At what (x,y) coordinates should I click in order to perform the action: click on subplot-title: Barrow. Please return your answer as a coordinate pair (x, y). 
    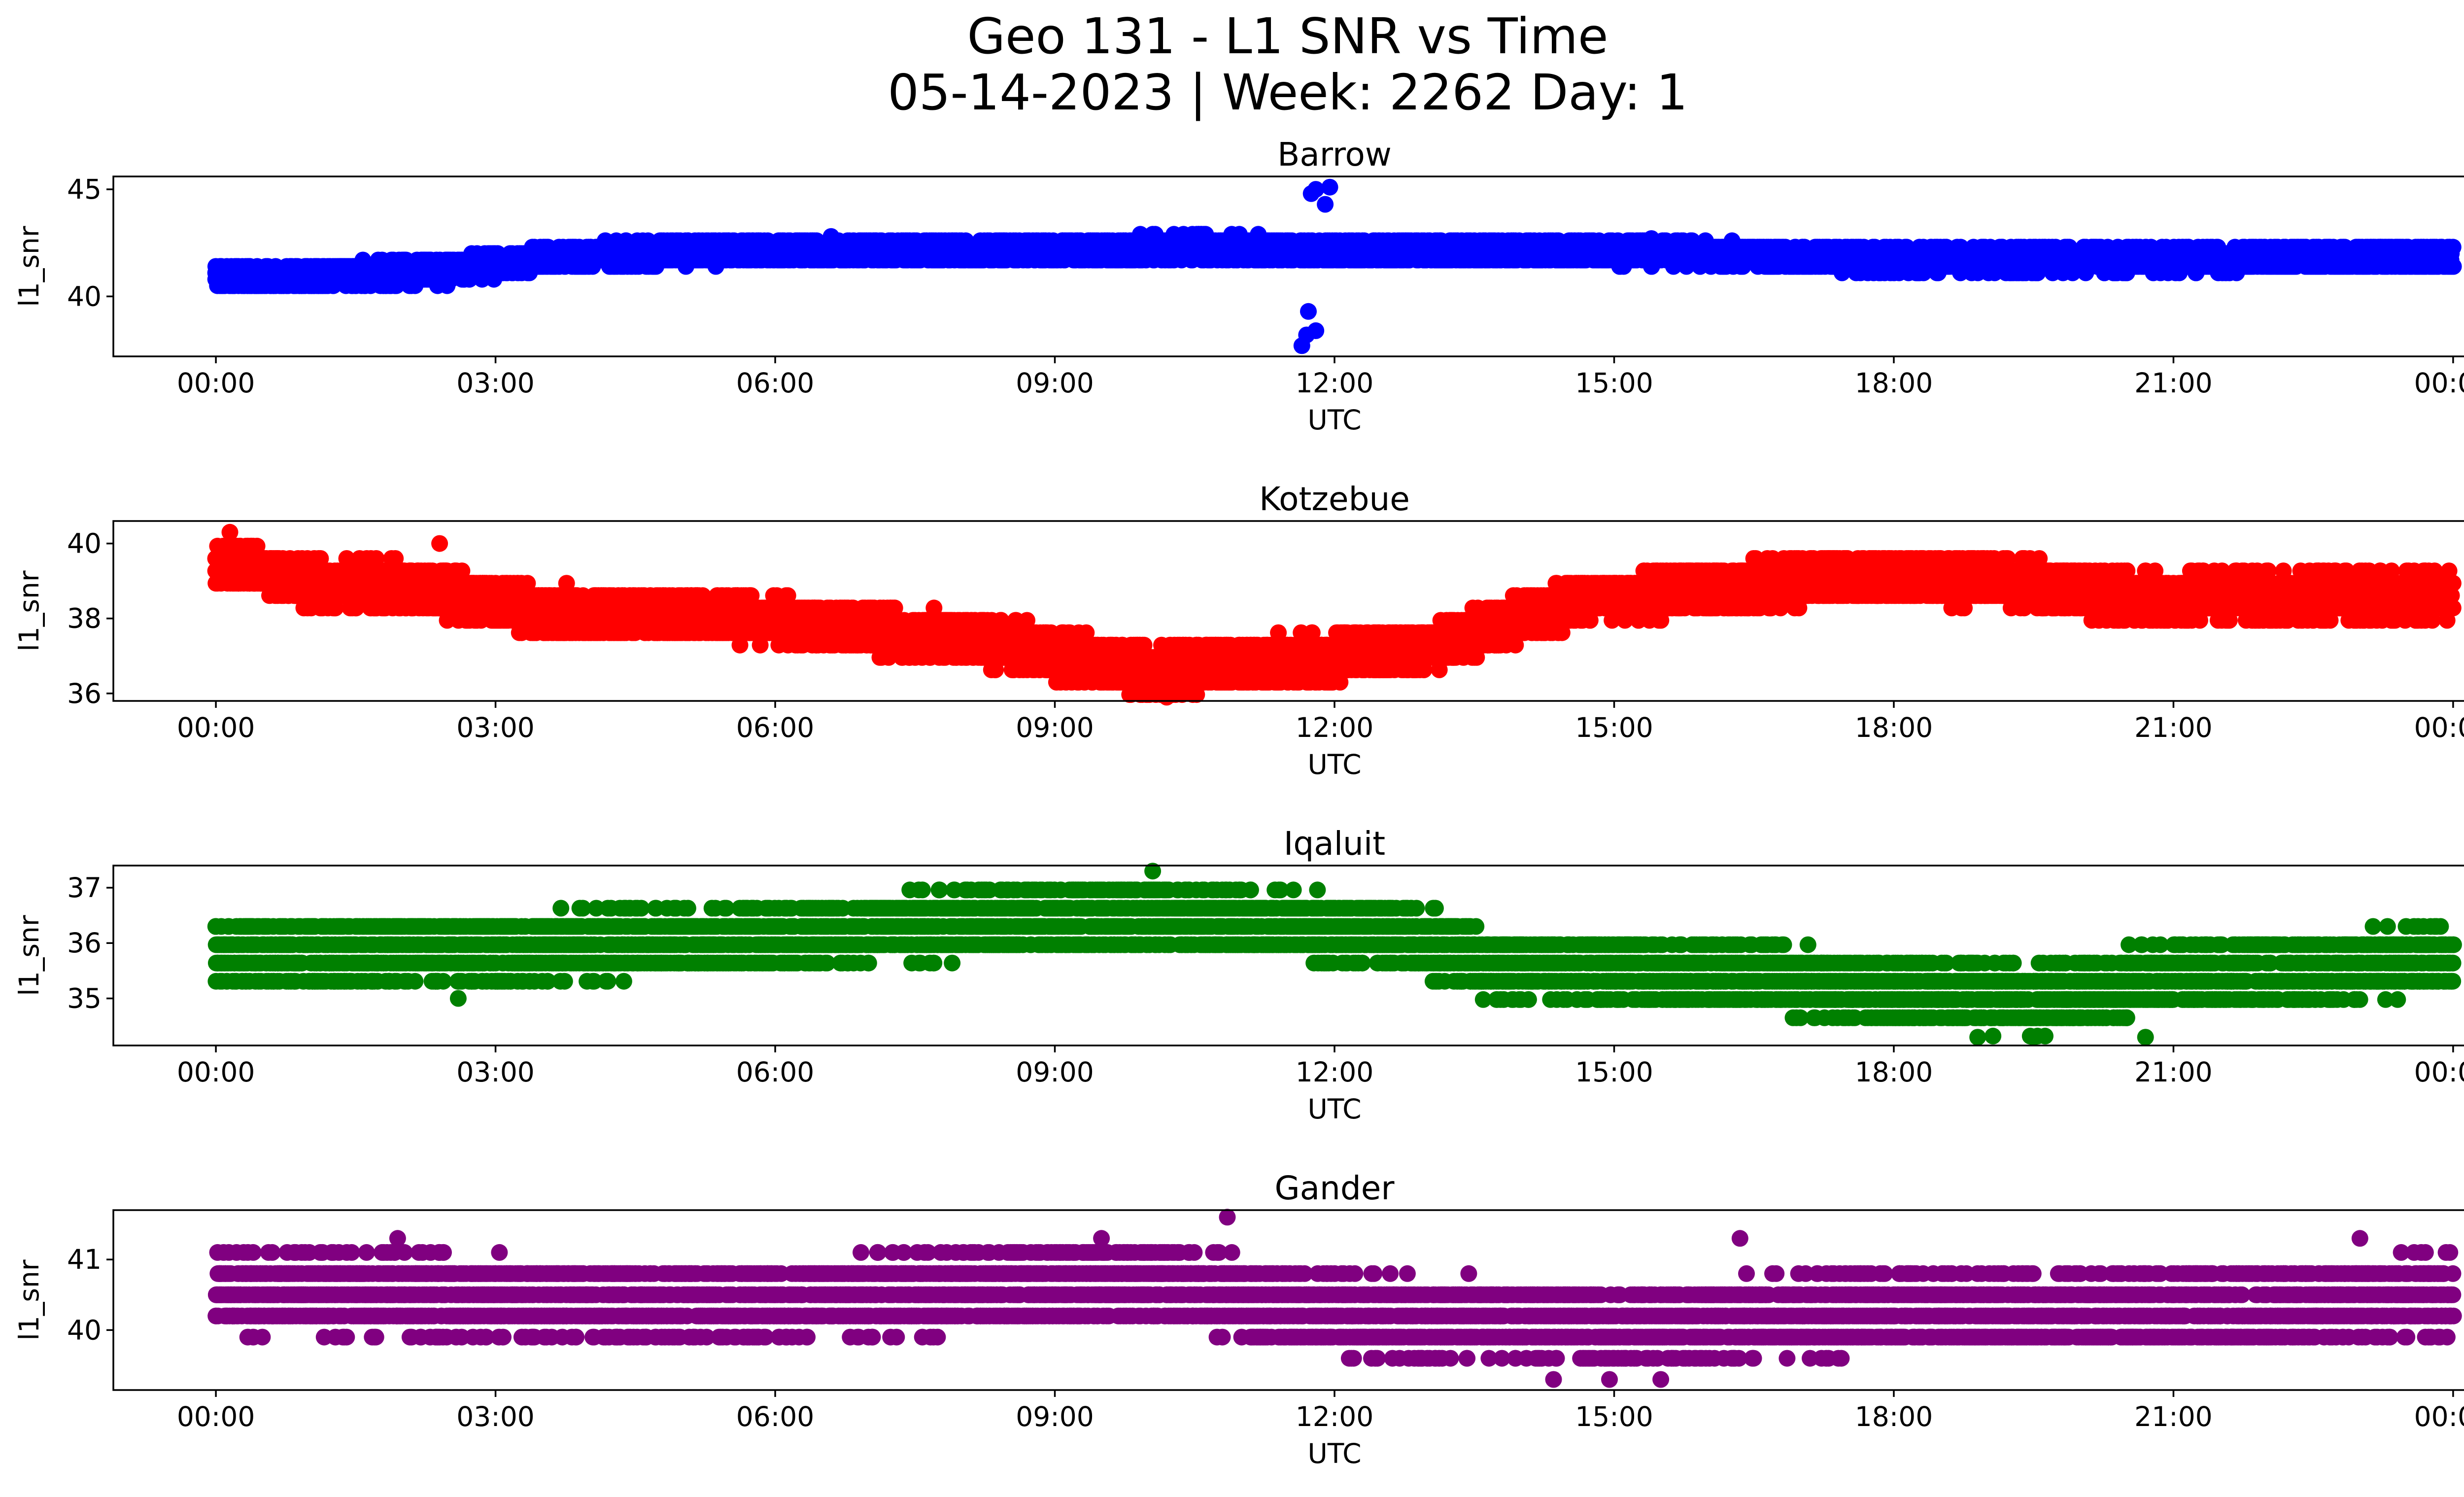
    Looking at the image, I should click on (1334, 155).